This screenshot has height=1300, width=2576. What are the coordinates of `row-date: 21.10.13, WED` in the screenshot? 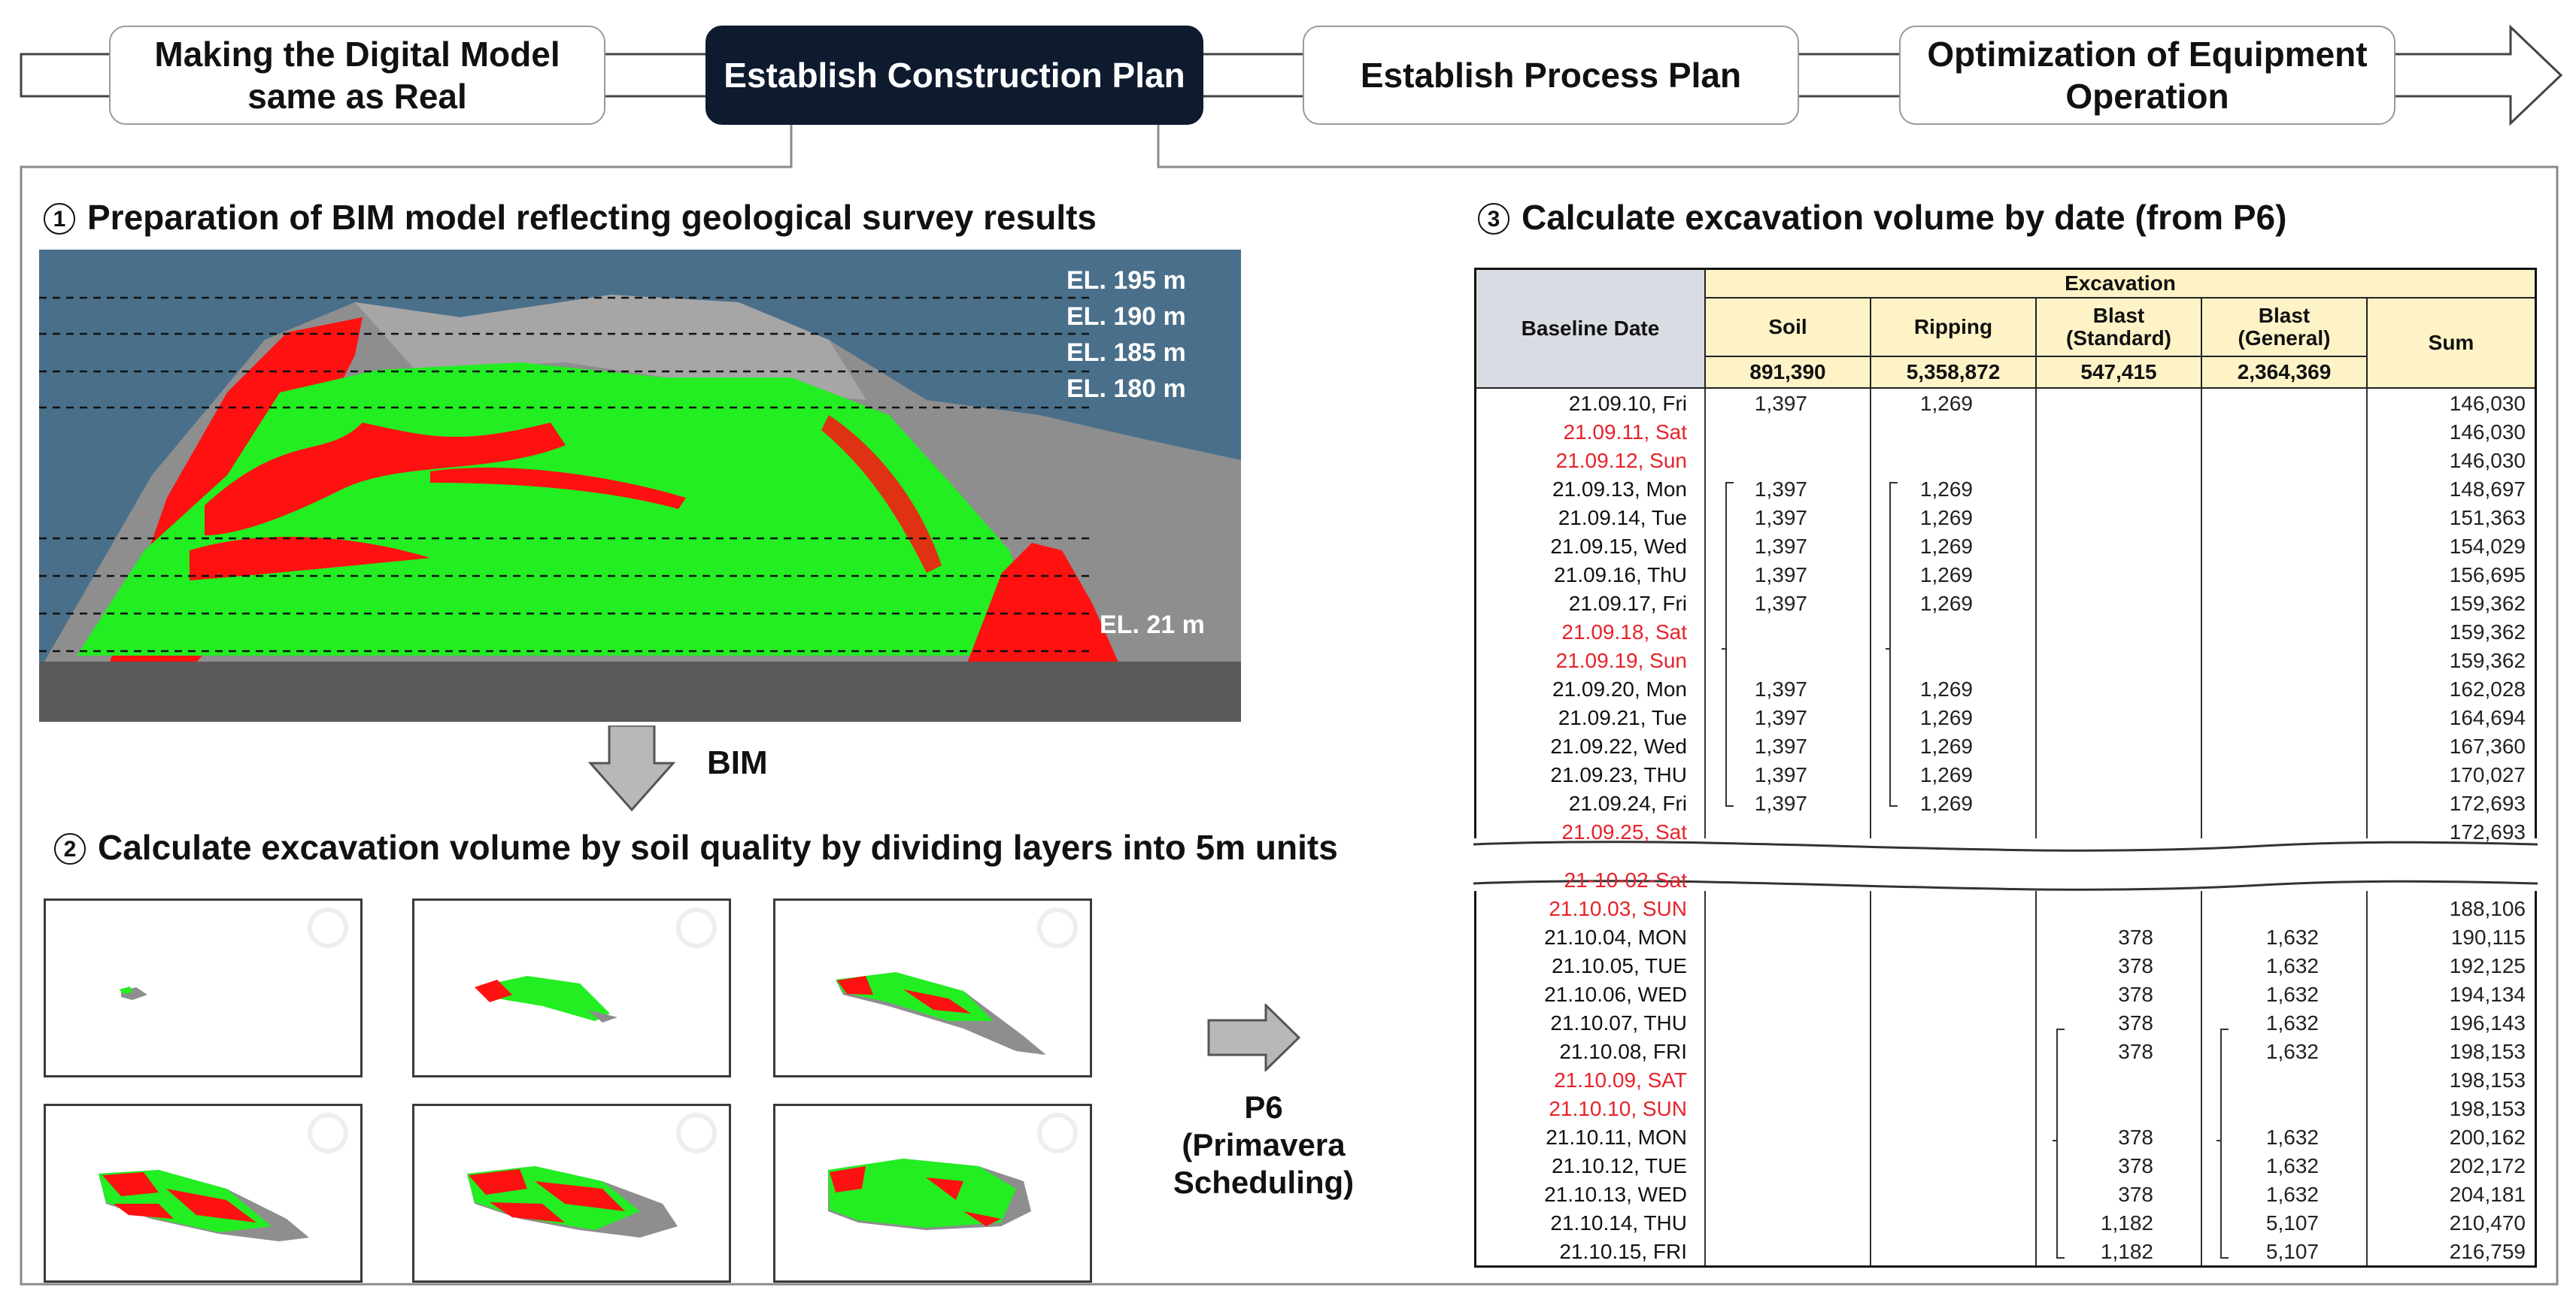 It's located at (1615, 1194).